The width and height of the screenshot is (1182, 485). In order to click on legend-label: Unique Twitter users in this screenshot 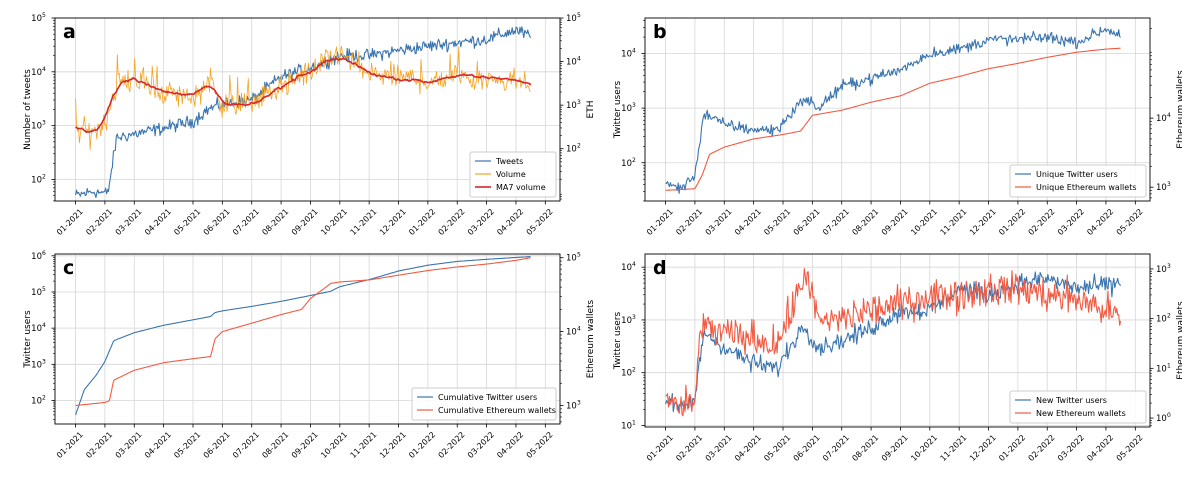, I will do `click(1077, 174)`.